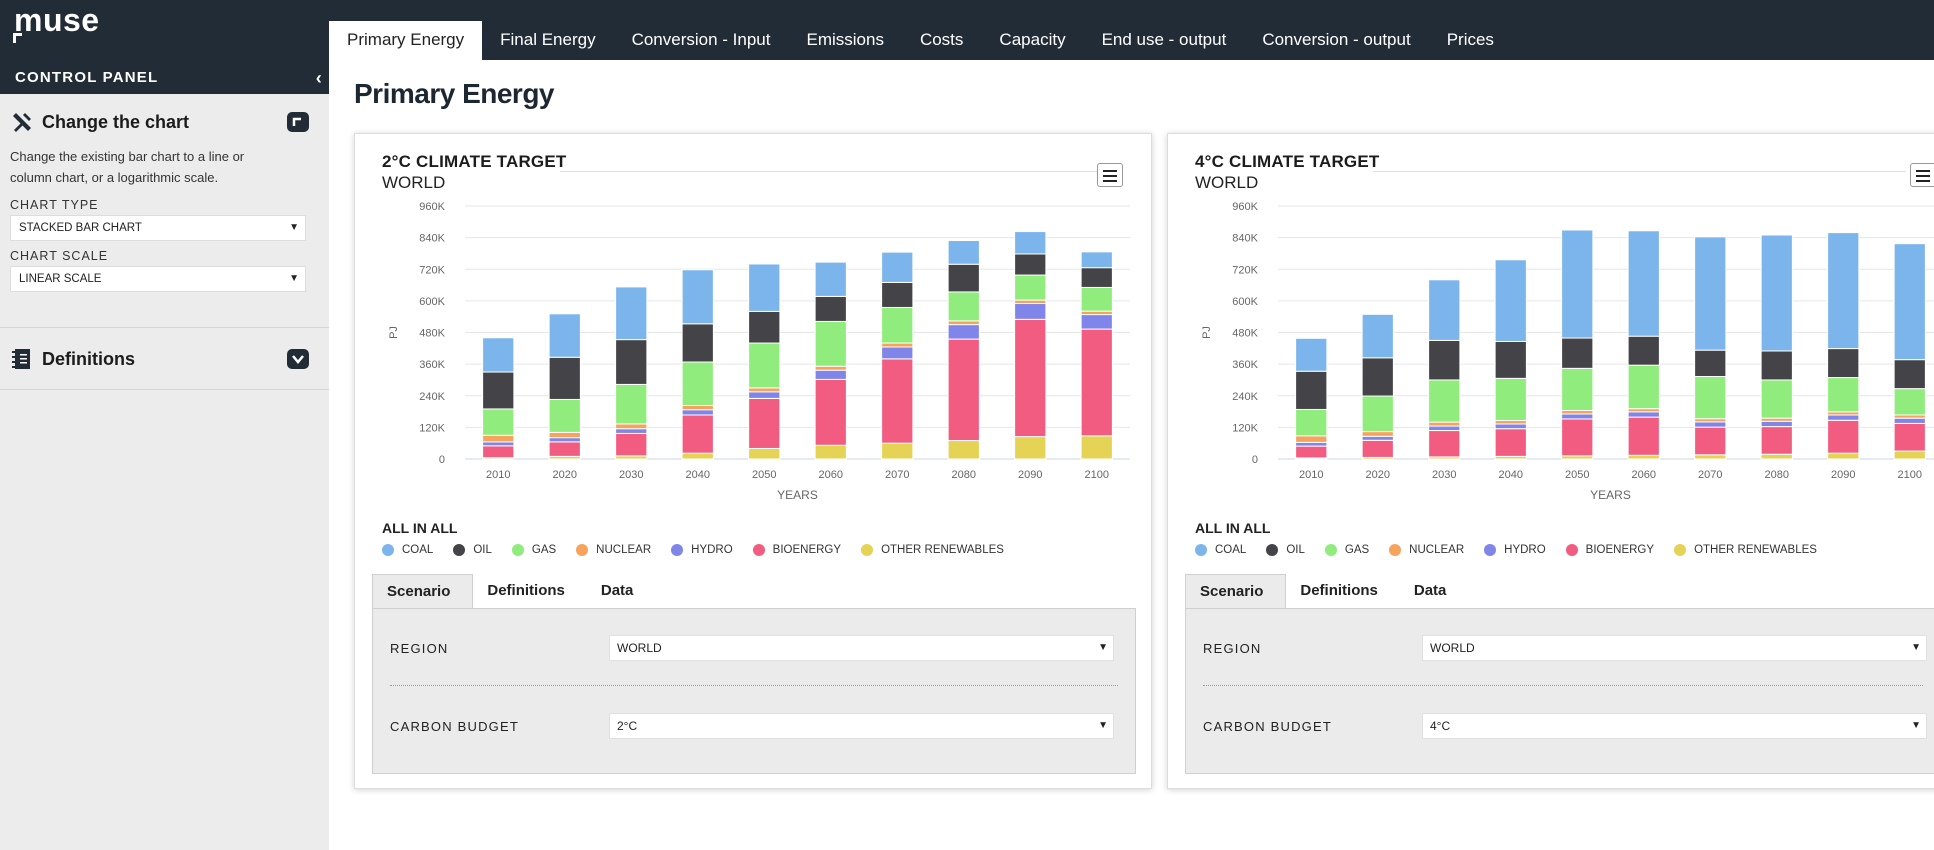  Describe the element at coordinates (298, 122) in the screenshot. I see `collapse-section-icon` at that location.